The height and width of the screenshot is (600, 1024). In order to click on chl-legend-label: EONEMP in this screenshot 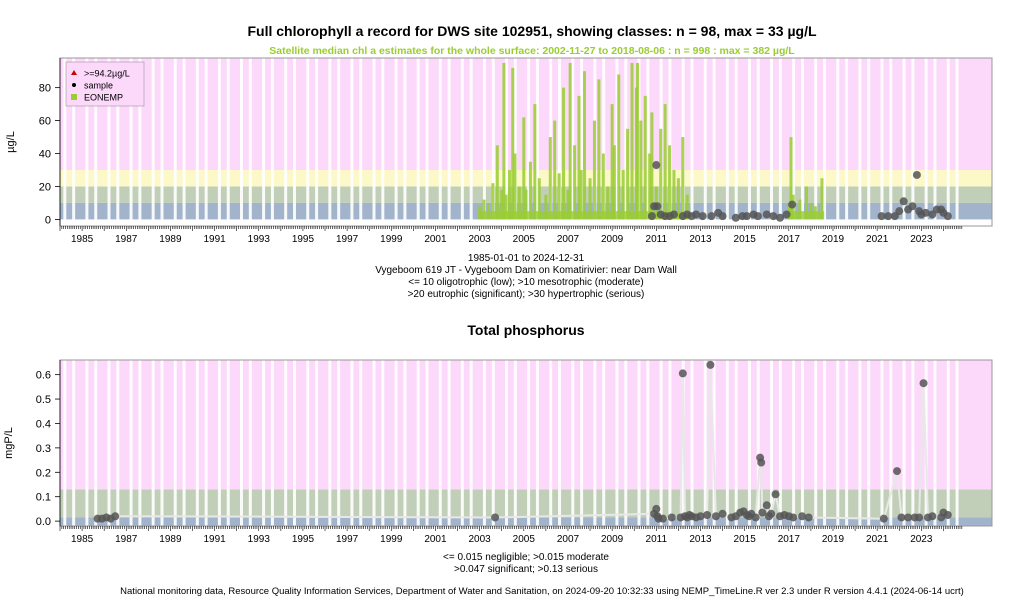, I will do `click(103, 98)`.